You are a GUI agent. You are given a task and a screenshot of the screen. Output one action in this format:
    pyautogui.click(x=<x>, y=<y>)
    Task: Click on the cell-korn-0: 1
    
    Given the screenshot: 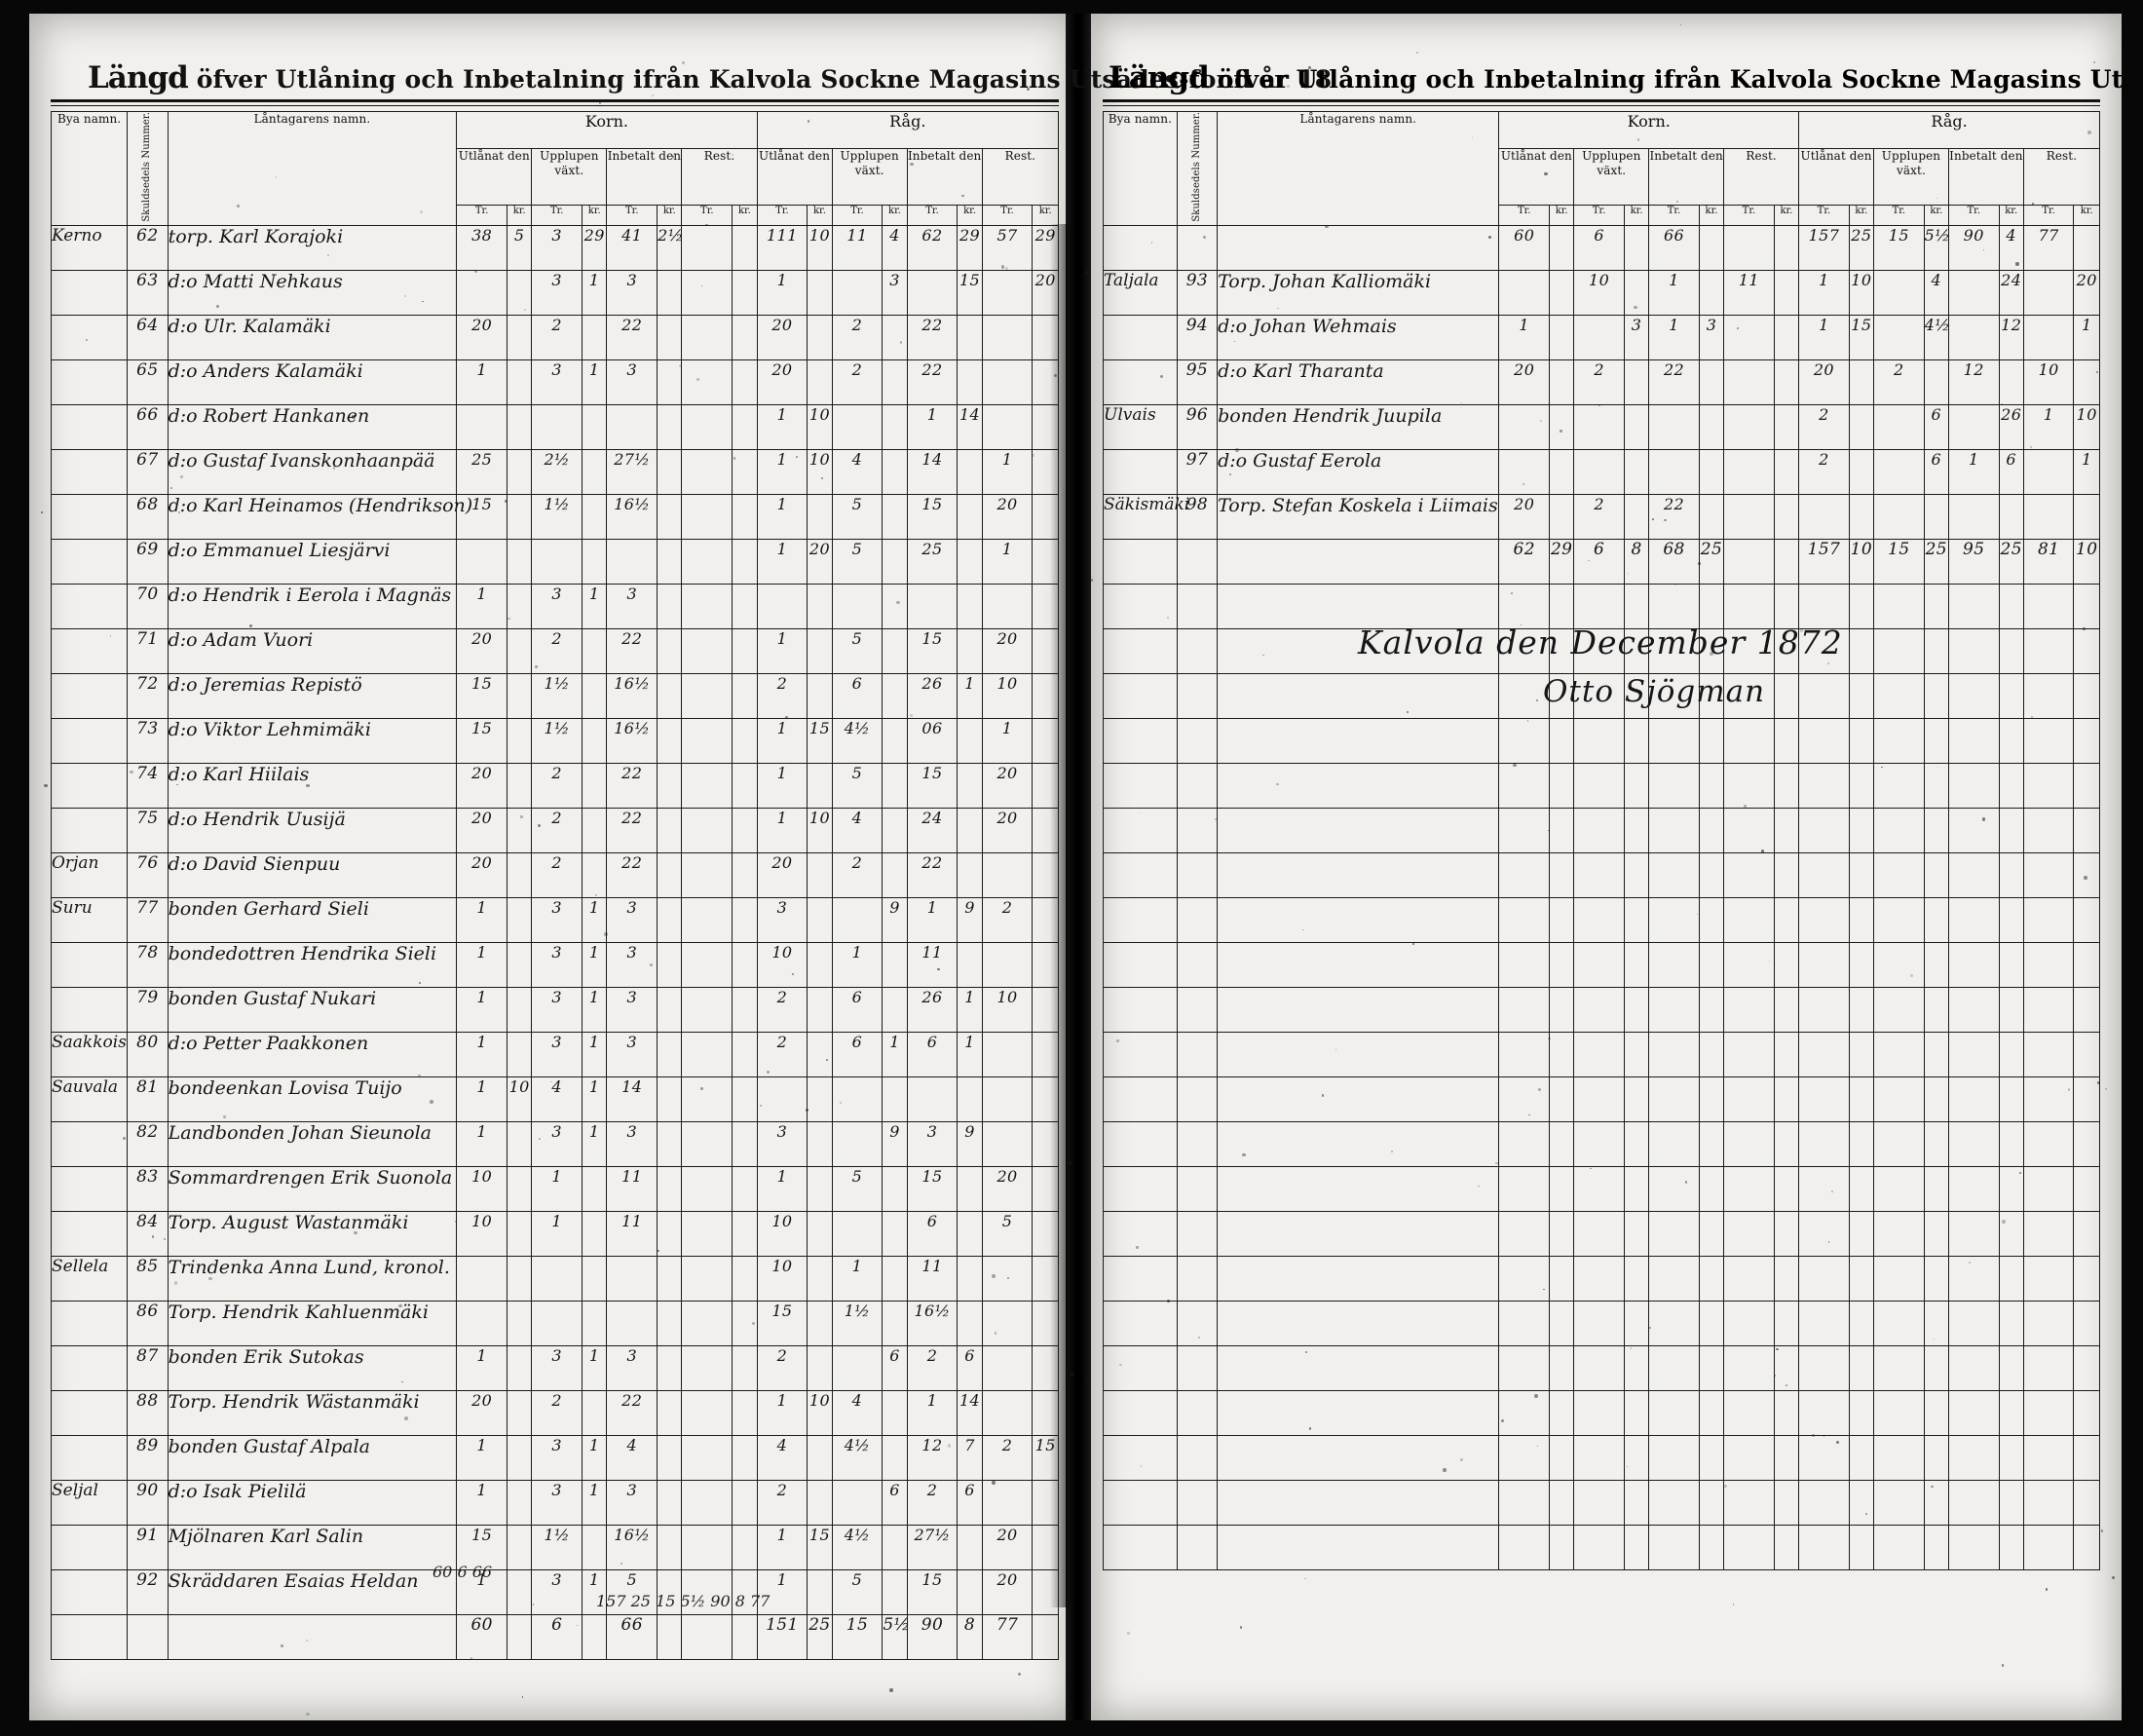 What is the action you would take?
    pyautogui.click(x=482, y=382)
    